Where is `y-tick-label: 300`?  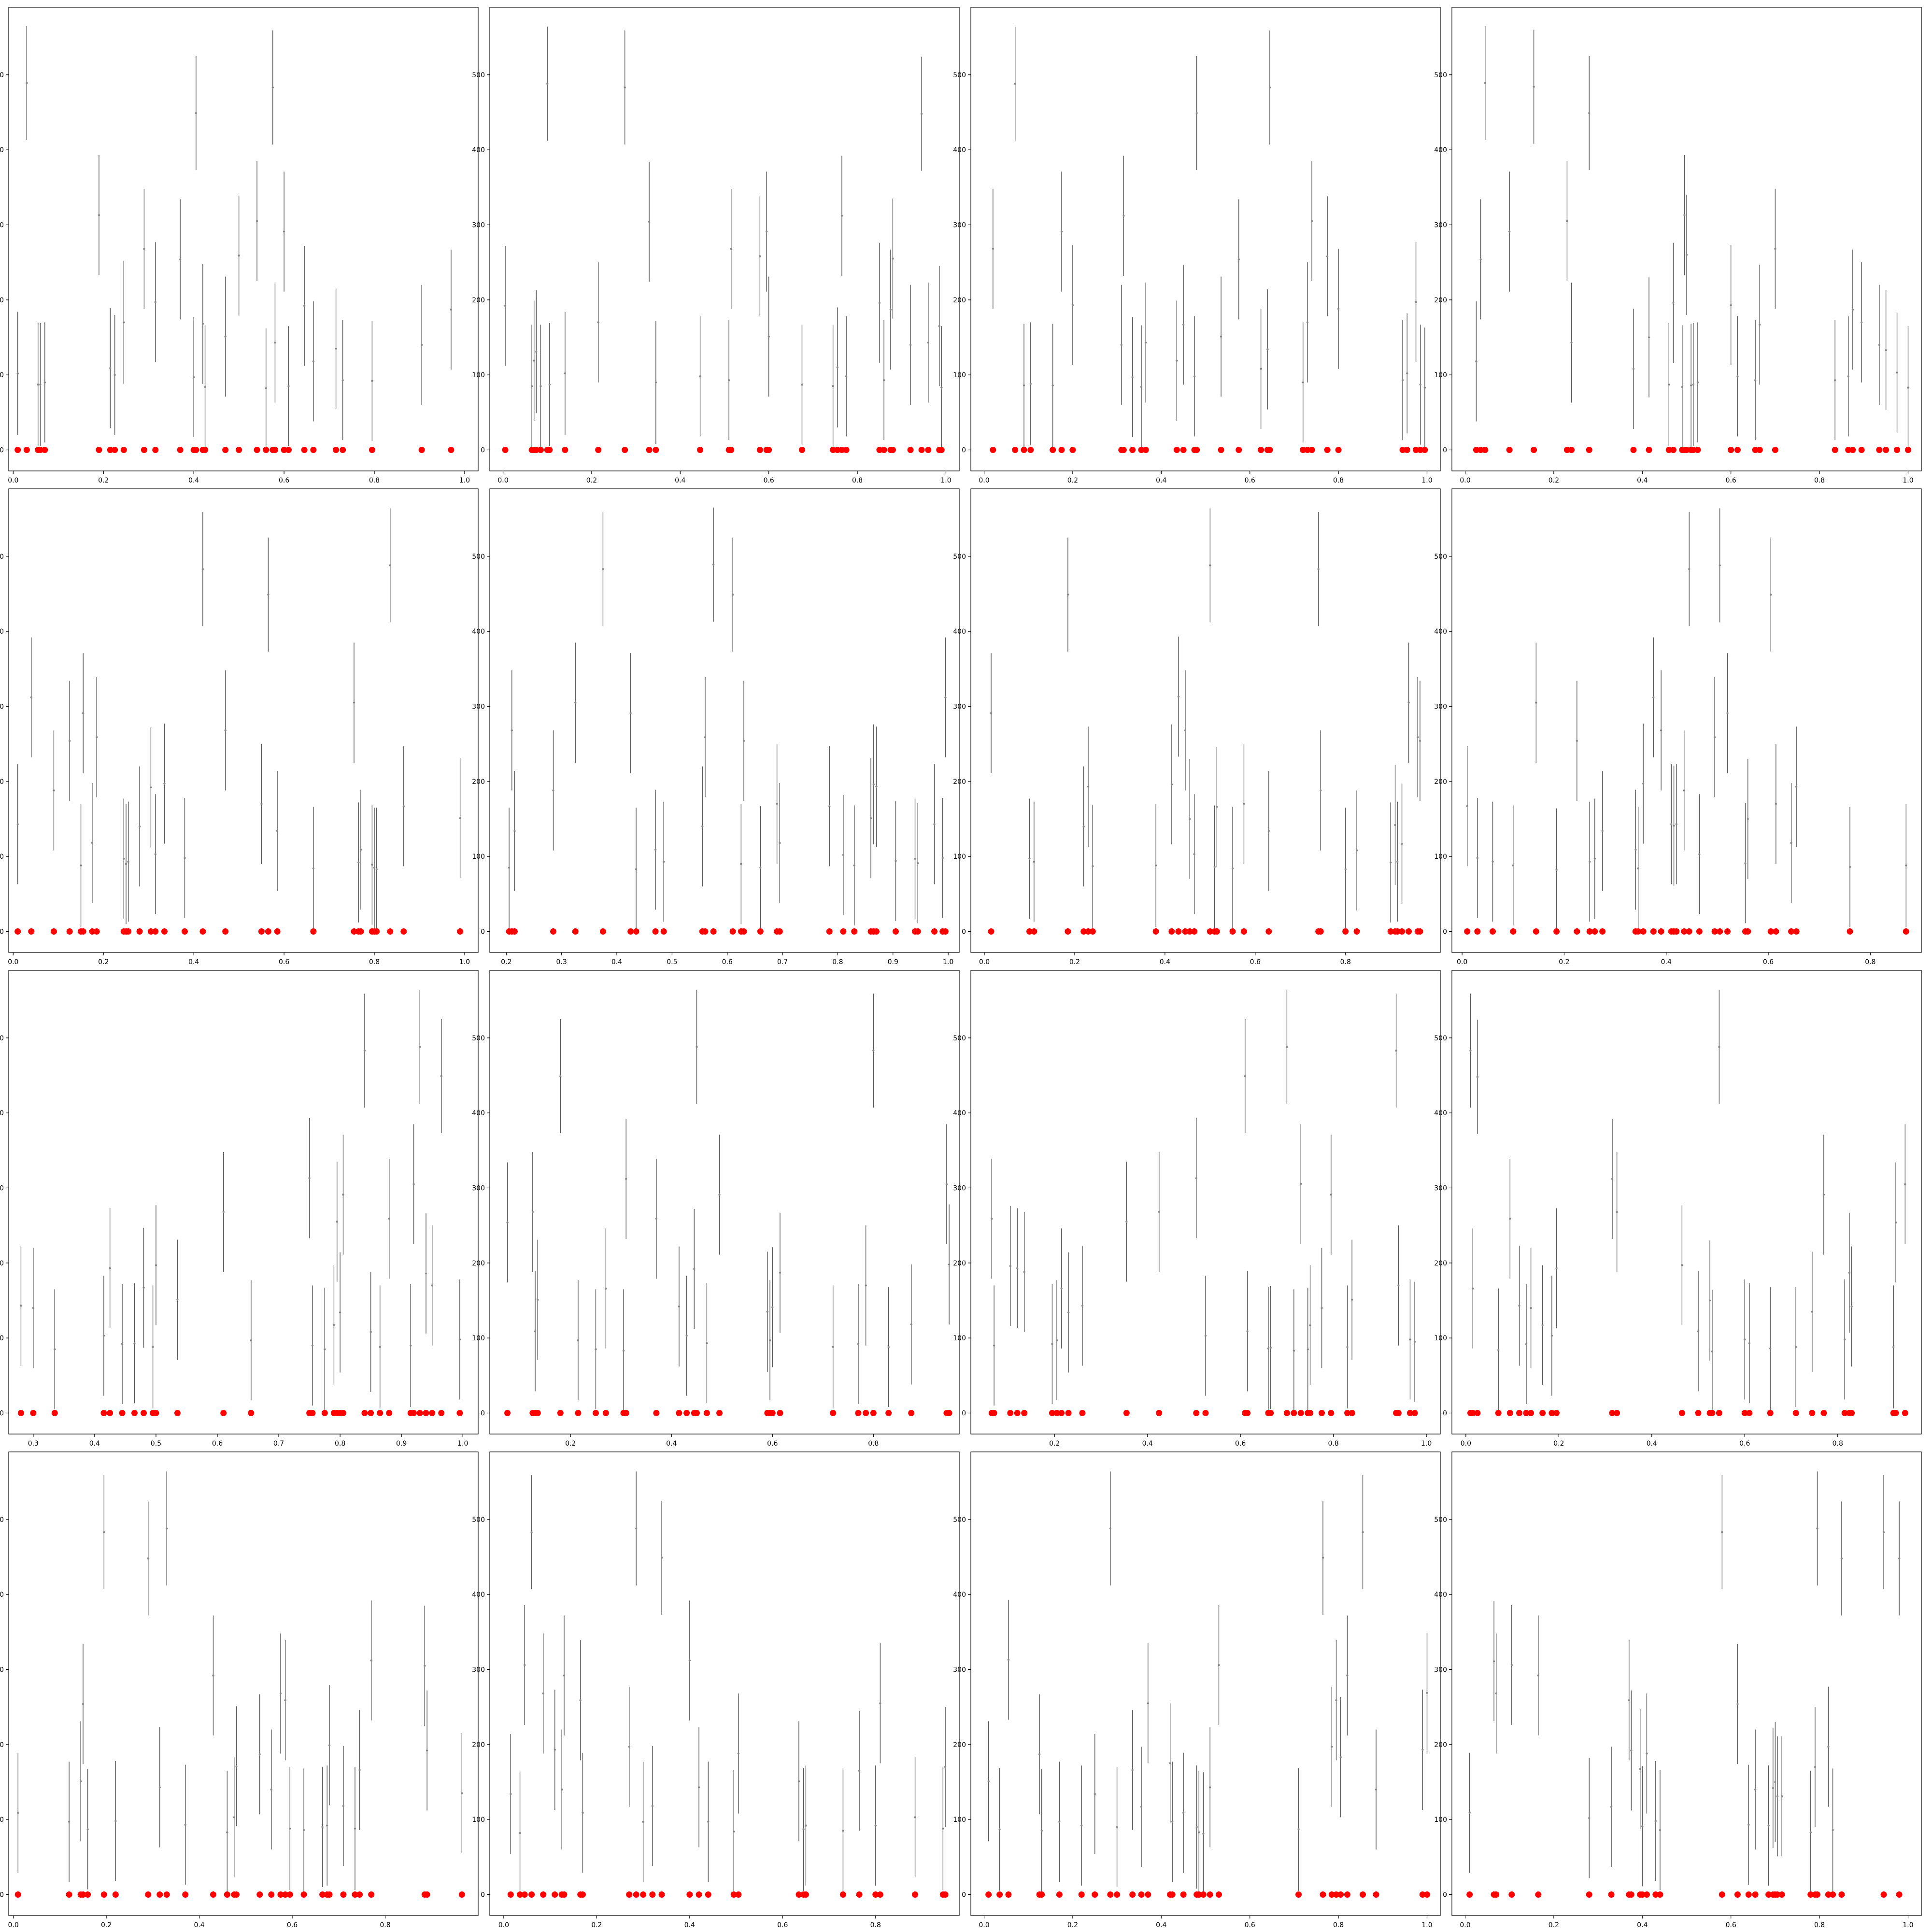
y-tick-label: 300 is located at coordinates (2, 225).